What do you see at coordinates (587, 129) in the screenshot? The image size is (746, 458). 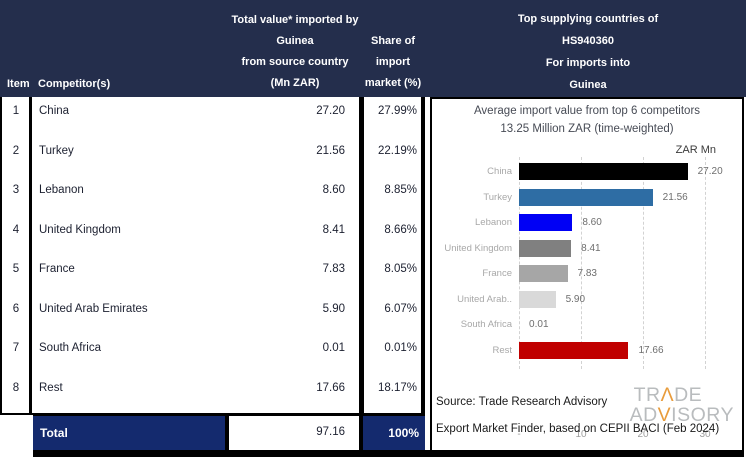 I see `chart-subtitle: 13.25 Million ZAR (time-weighted)` at bounding box center [587, 129].